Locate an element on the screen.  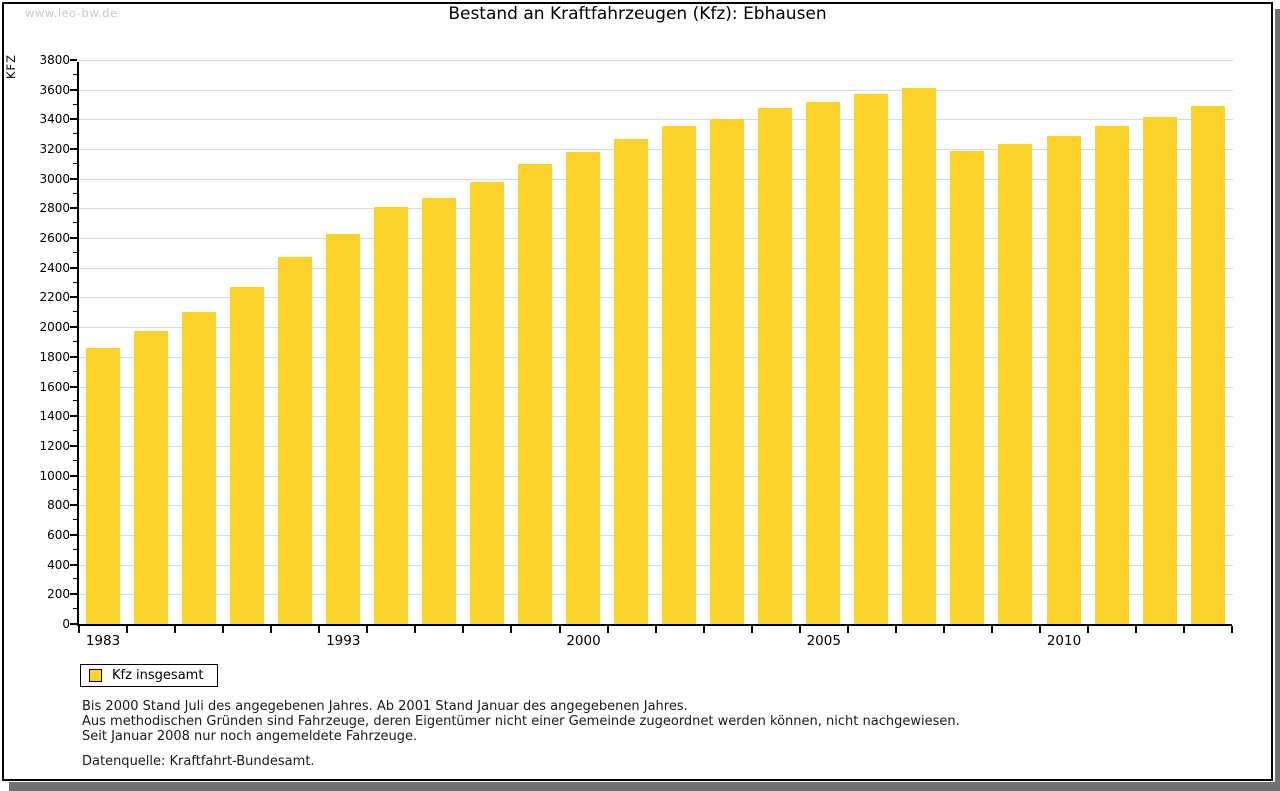
y-tick-label: 800 is located at coordinates (58, 505).